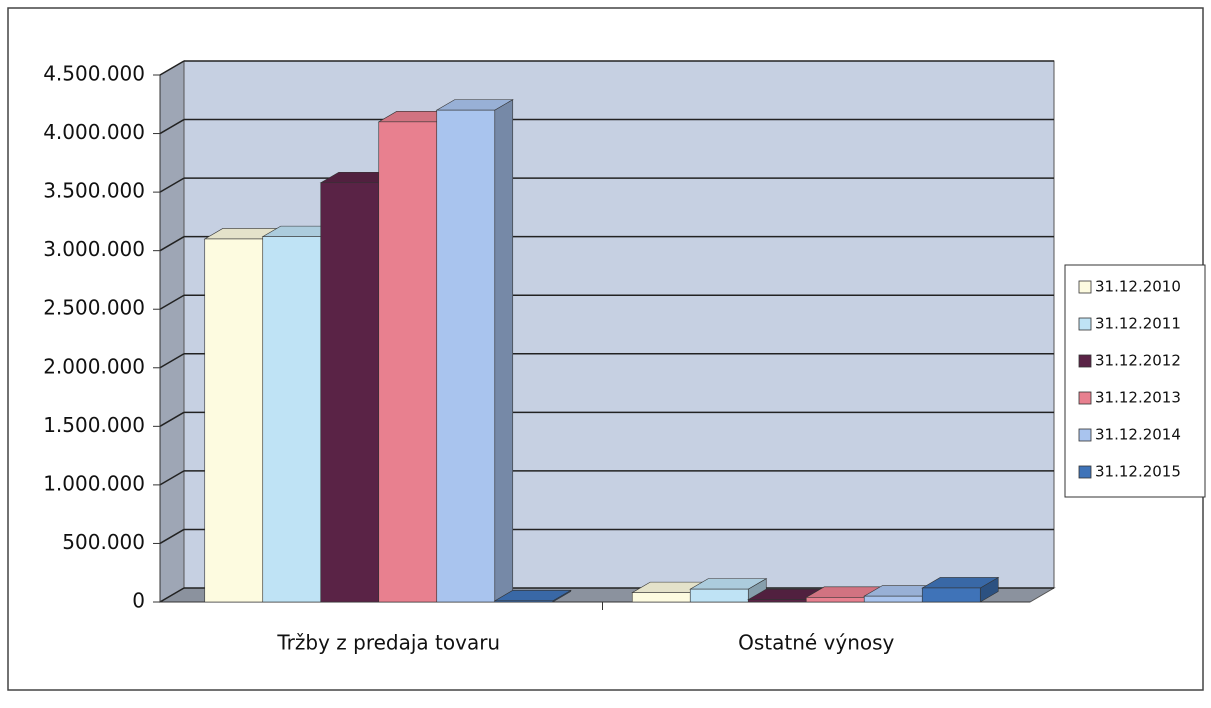 Image resolution: width=1211 pixels, height=708 pixels. Describe the element at coordinates (94, 483) in the screenshot. I see `y-tick-label: 1.000.000` at that location.